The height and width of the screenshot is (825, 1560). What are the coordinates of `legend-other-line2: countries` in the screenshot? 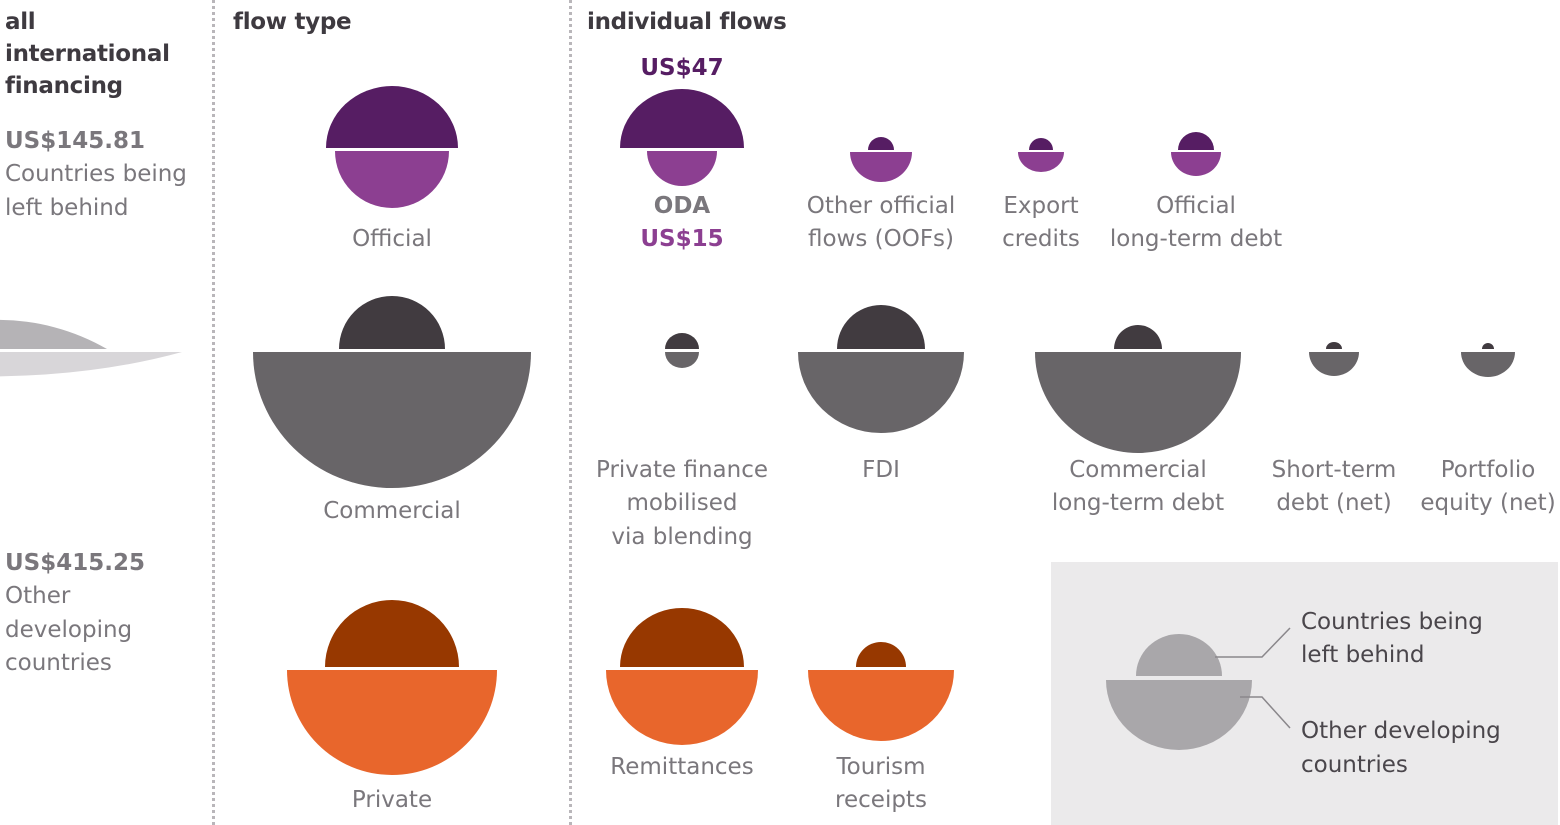 It's located at (1354, 765).